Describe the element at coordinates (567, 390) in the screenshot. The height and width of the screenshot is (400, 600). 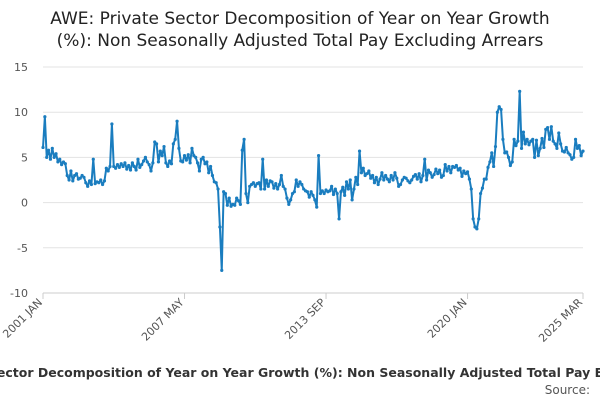
I see `source: Source:` at that location.